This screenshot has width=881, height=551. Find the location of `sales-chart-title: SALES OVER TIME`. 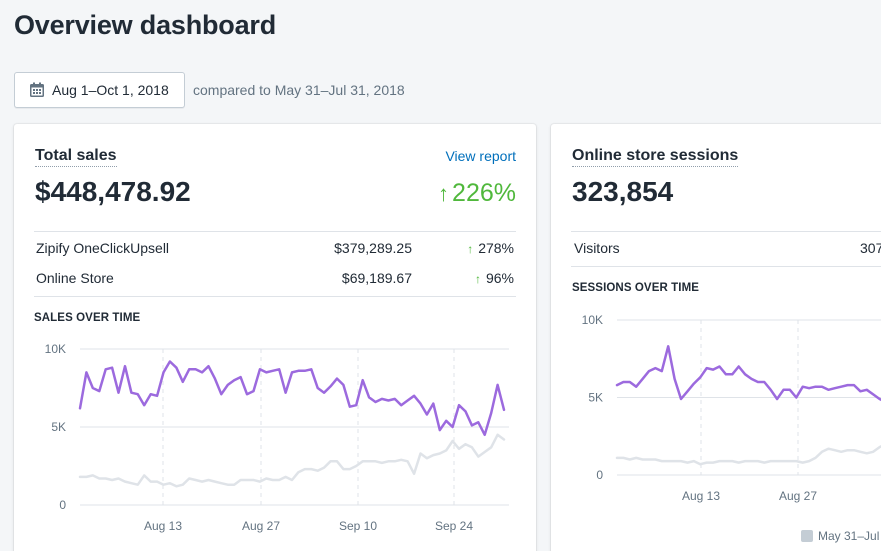

sales-chart-title: SALES OVER TIME is located at coordinates (87, 318).